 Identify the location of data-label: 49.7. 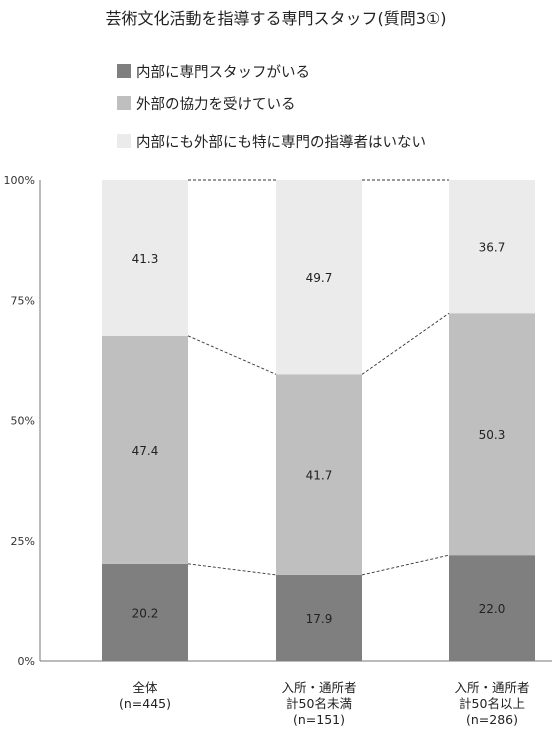
(319, 278).